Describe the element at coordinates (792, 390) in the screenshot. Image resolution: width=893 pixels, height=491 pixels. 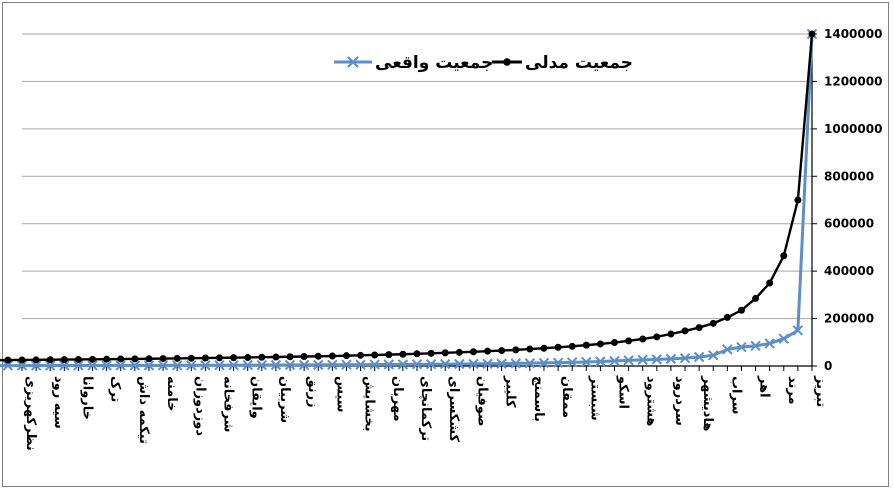
I see `x-tick-label: مرند` at that location.